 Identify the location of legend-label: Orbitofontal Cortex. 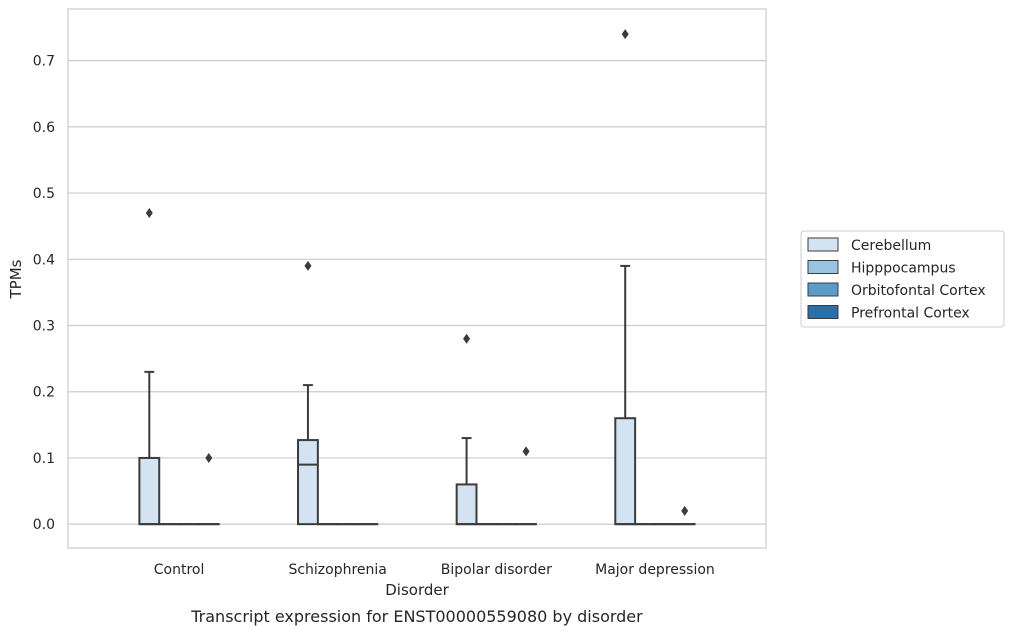
(918, 291).